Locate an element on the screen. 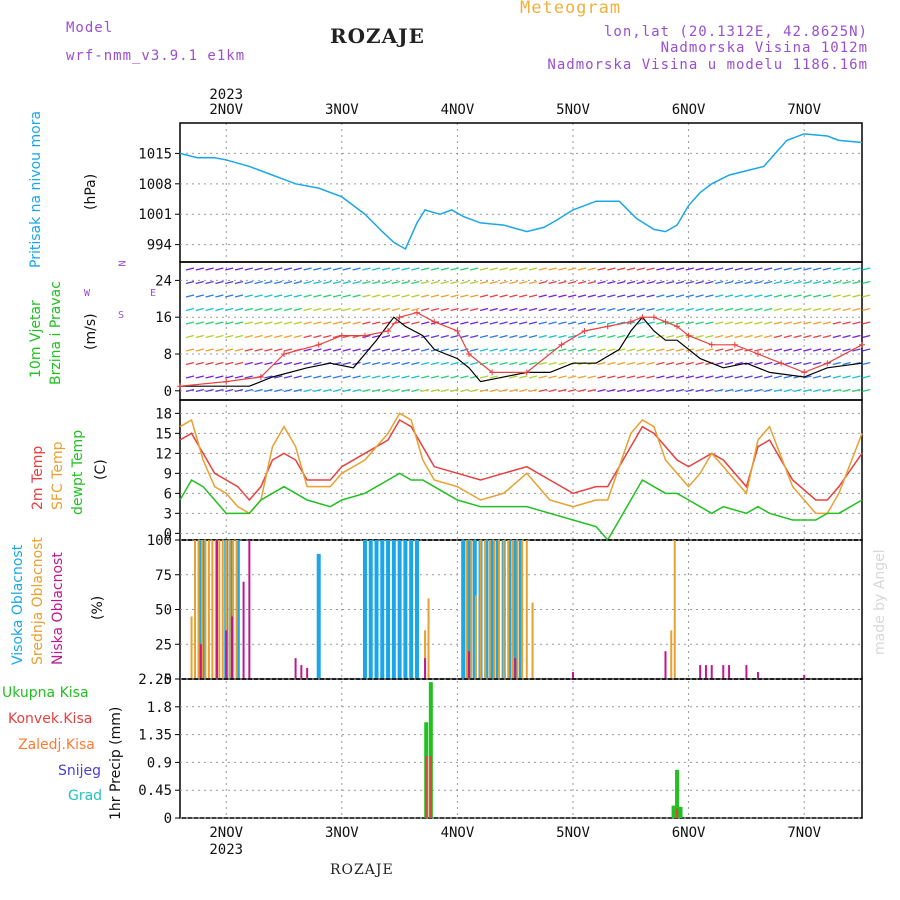 This screenshot has width=900, height=900. cloud-label-mid: Srednja Oblacnost is located at coordinates (38, 601).